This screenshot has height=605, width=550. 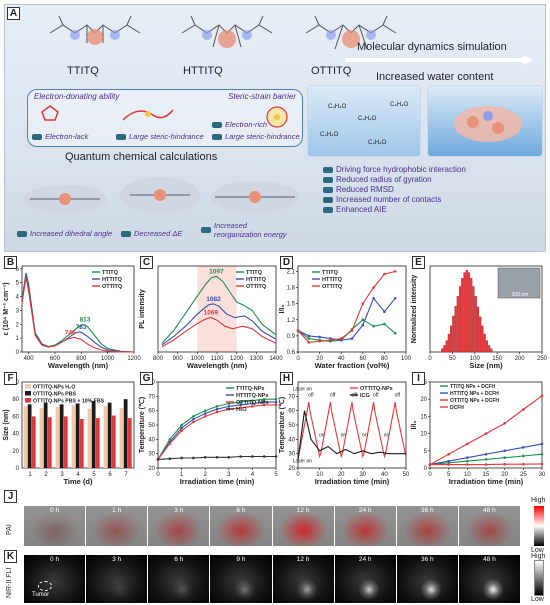 I want to click on molecule-ttitq, so click(x=95, y=30).